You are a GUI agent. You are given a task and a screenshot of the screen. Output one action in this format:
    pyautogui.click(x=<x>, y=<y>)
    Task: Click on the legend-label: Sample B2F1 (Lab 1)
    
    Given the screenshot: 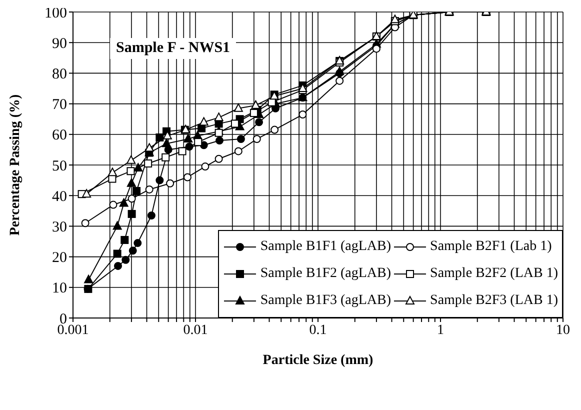 What is the action you would take?
    pyautogui.click(x=491, y=247)
    